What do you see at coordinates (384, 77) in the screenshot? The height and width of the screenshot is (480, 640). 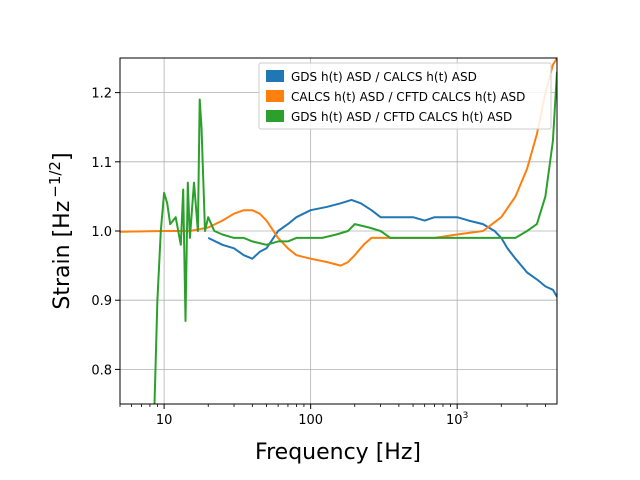 I see `legend-label-1: GDS h(t) ASD / CALCS h(t) ASD` at bounding box center [384, 77].